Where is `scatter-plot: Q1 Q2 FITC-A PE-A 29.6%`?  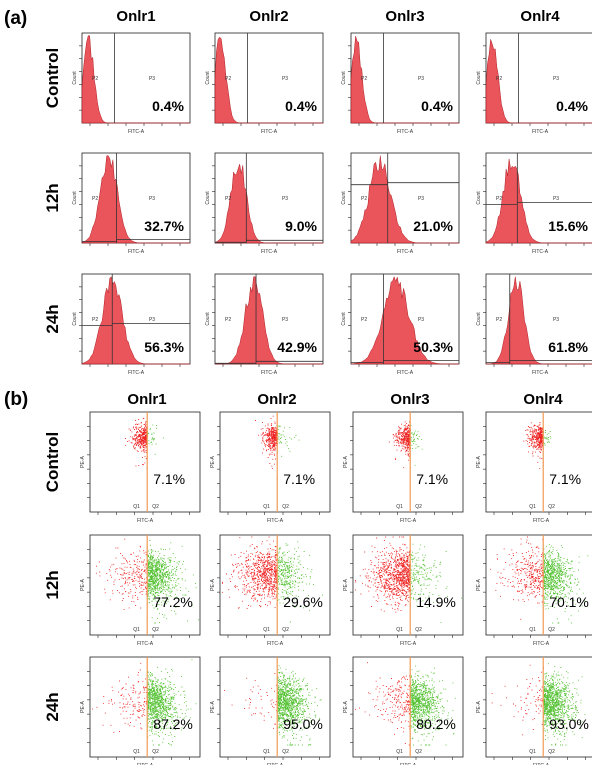 scatter-plot: Q1 Q2 FITC-A PE-A 29.6% is located at coordinates (270, 590).